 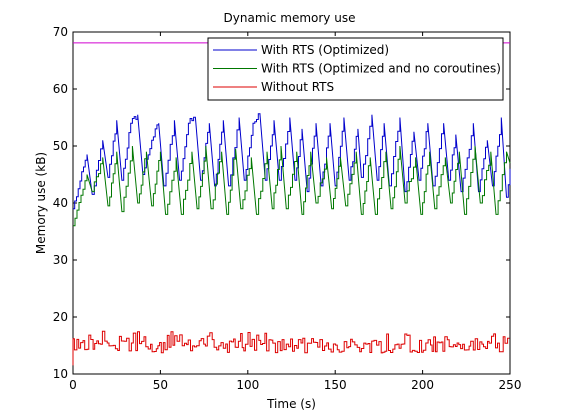 I want to click on y-tick-label: 40, so click(x=60, y=203).